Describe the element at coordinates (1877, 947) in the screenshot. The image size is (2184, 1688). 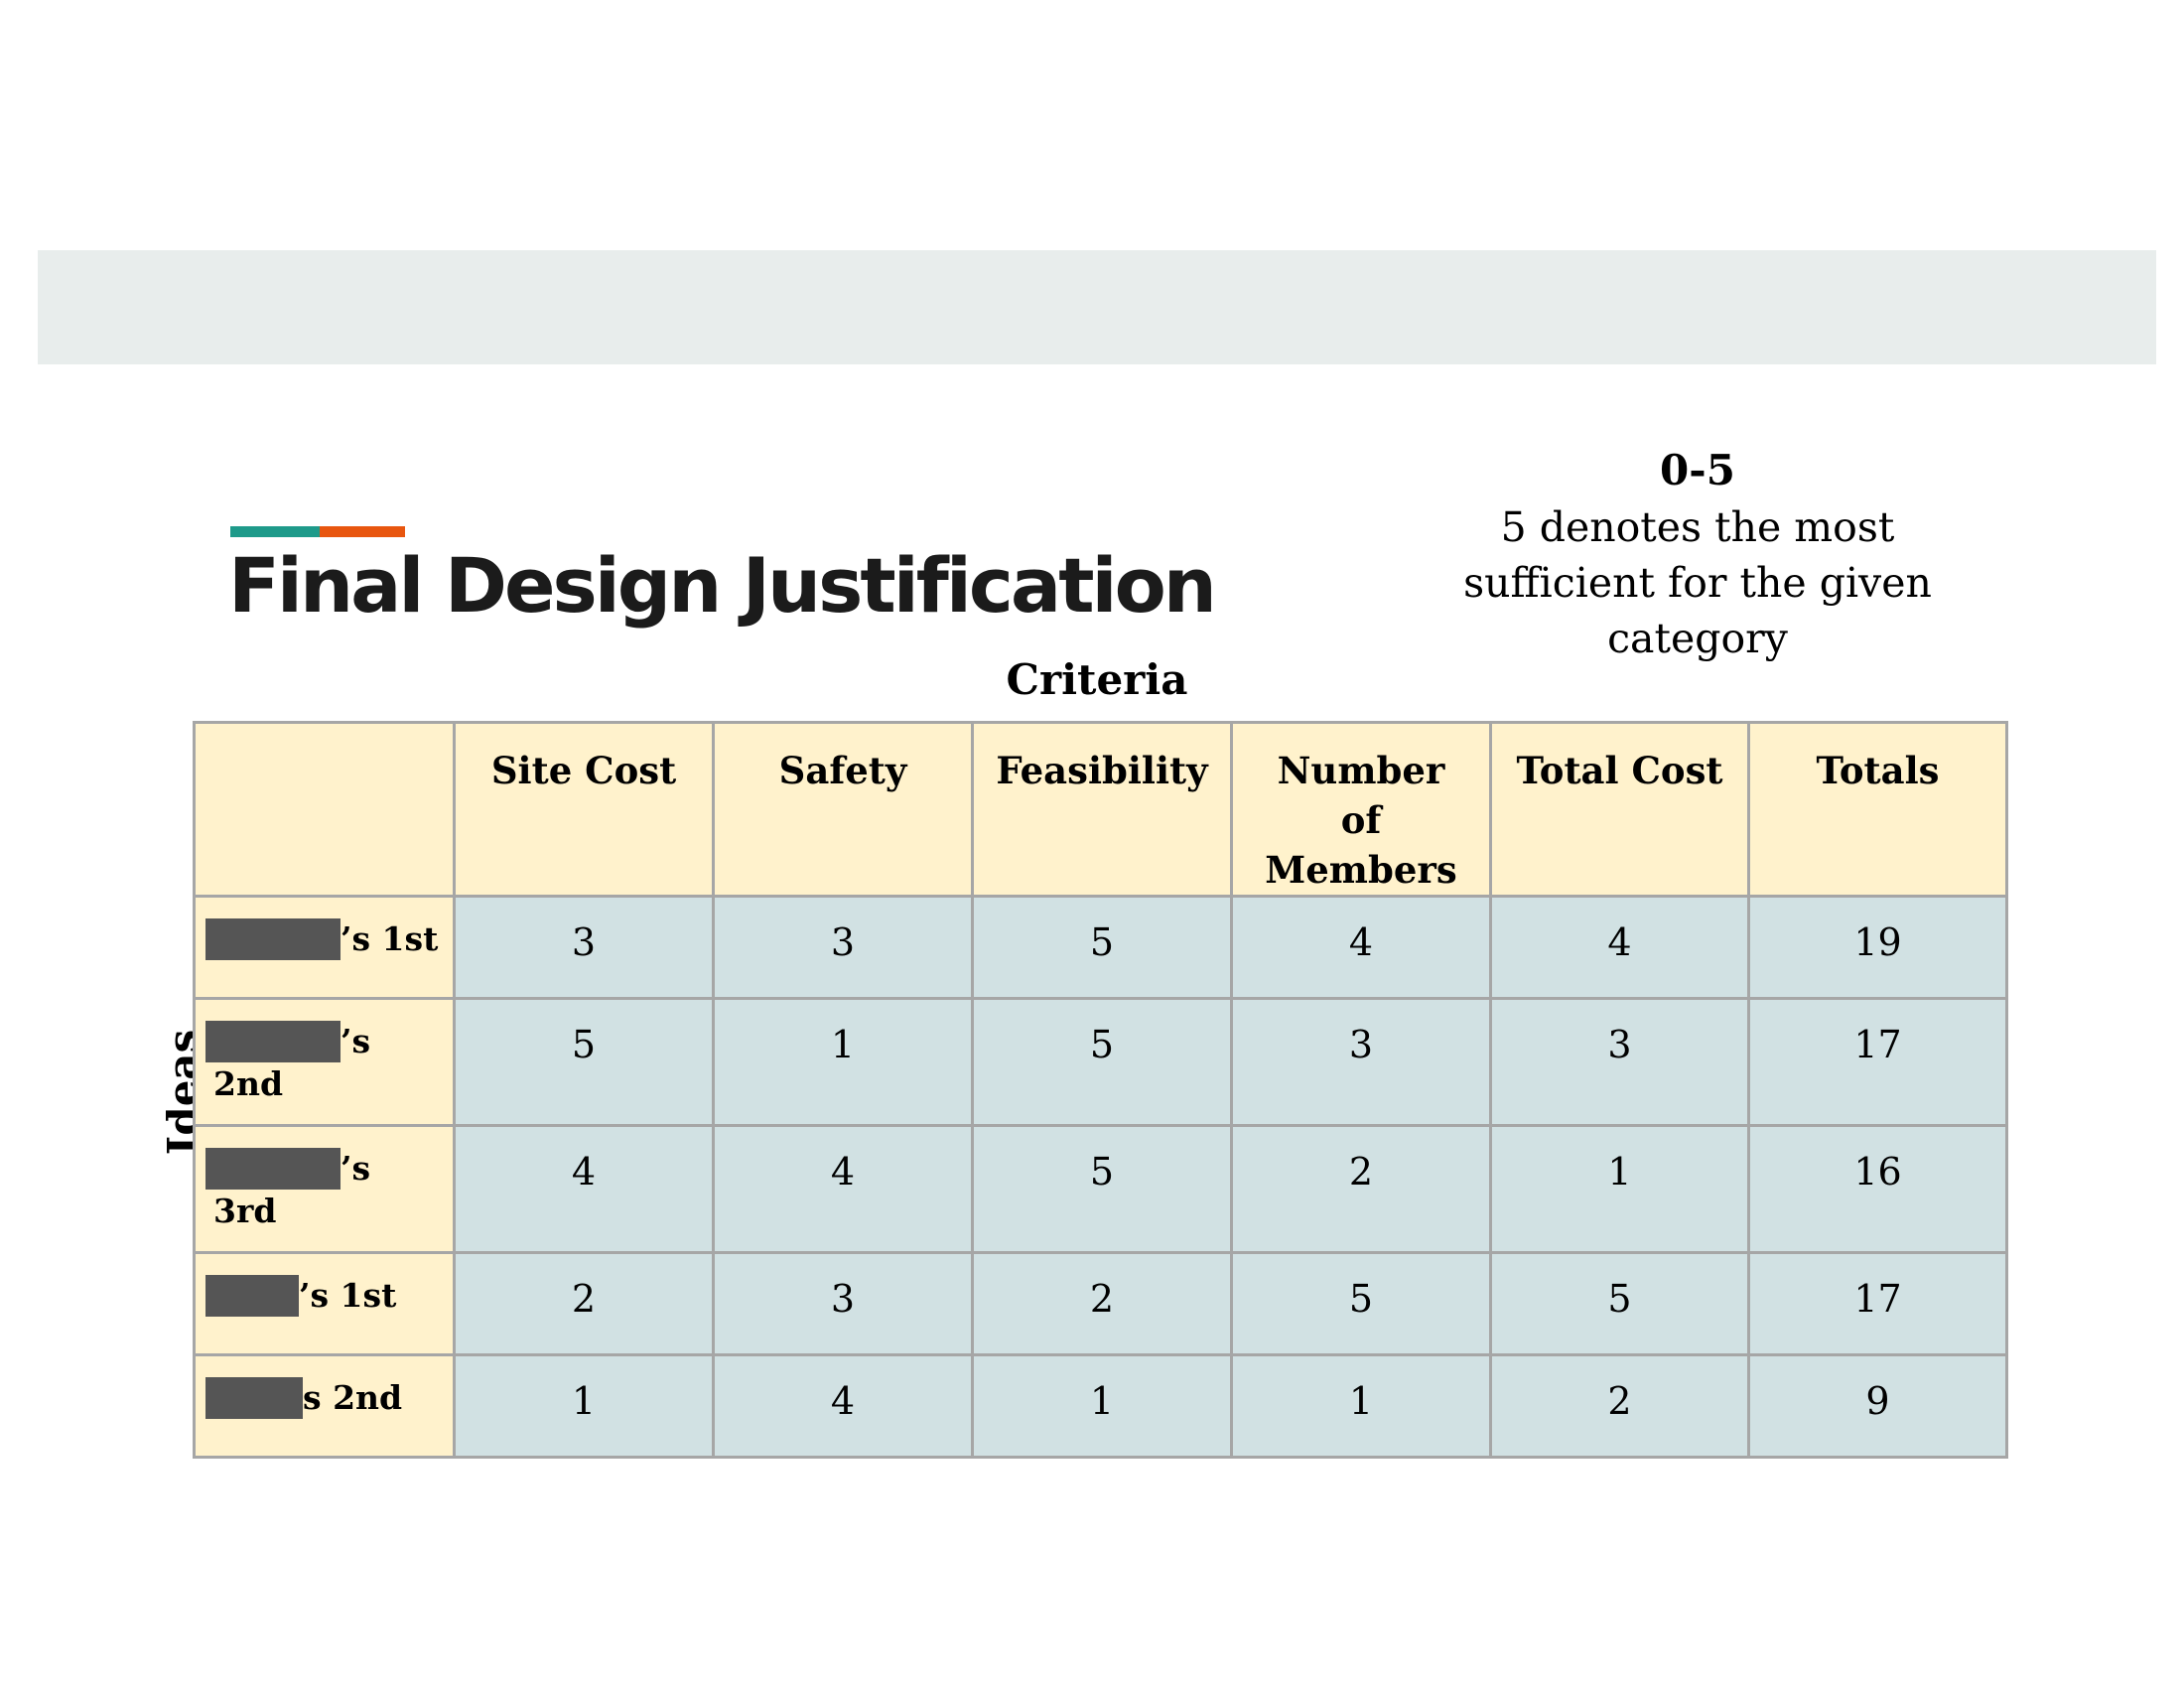
I see `total-cell: 19` at that location.